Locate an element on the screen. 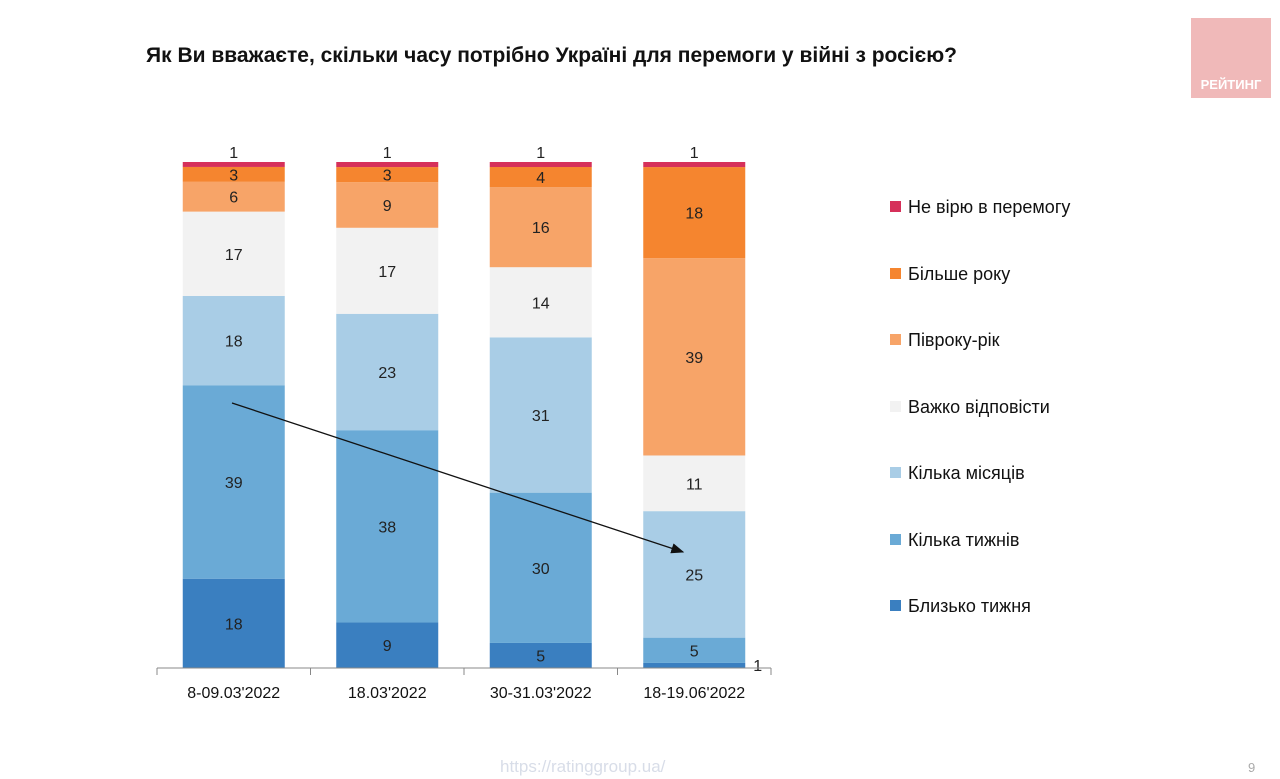 This screenshot has width=1280, height=779. x-tick-label: 18.03'2022 is located at coordinates (387, 693).